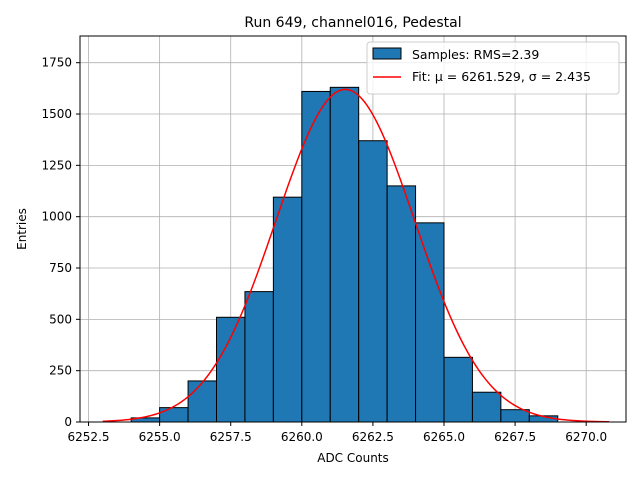 This screenshot has height=484, width=640. What do you see at coordinates (60, 371) in the screenshot?
I see `y-tick-label: 250` at bounding box center [60, 371].